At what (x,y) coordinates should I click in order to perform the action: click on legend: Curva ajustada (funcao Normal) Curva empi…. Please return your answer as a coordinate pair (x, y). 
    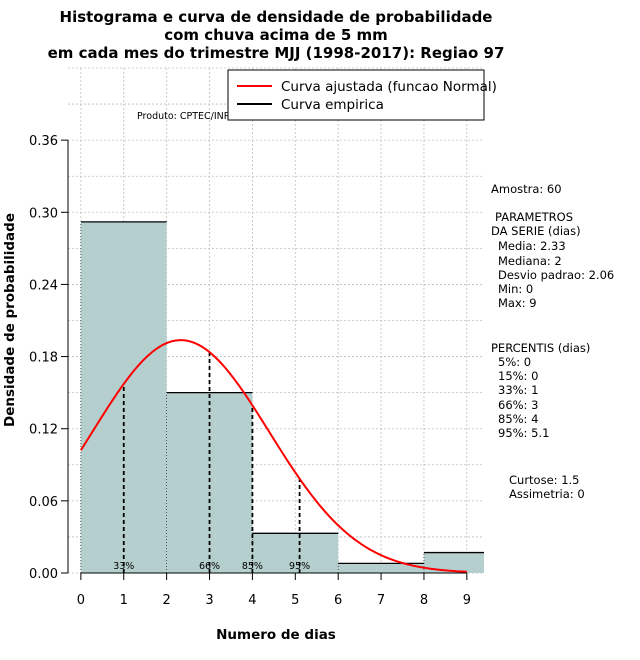
    Looking at the image, I should click on (362, 95).